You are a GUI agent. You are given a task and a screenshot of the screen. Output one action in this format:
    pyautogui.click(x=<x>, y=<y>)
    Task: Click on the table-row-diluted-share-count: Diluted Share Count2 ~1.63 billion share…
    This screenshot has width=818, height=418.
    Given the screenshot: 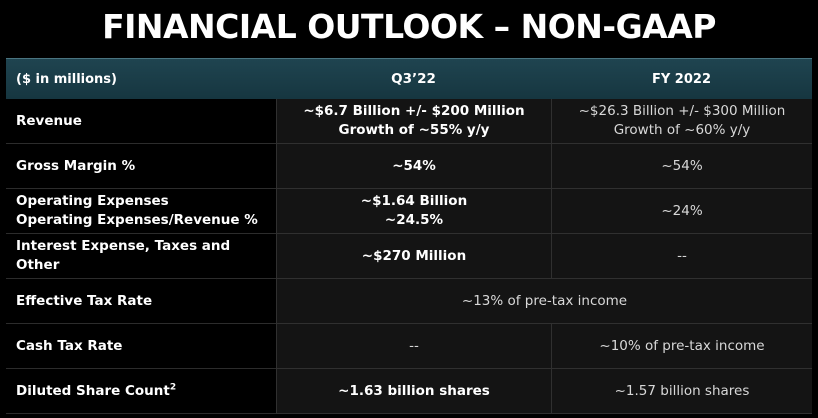 What is the action you would take?
    pyautogui.click(x=409, y=391)
    